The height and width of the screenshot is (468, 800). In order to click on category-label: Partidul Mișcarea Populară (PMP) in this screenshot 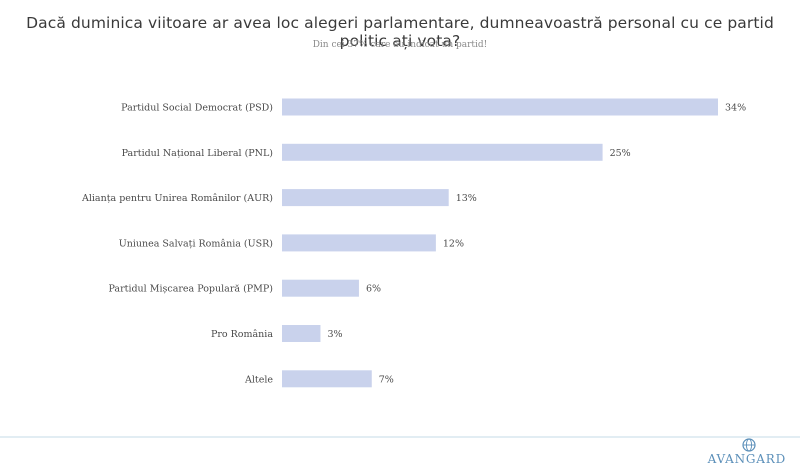, I will do `click(190, 289)`.